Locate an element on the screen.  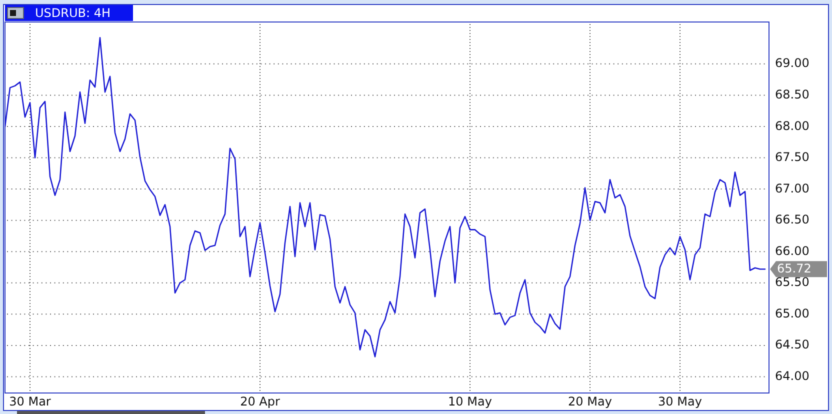
y-tick-label: 65.50 is located at coordinates (792, 282).